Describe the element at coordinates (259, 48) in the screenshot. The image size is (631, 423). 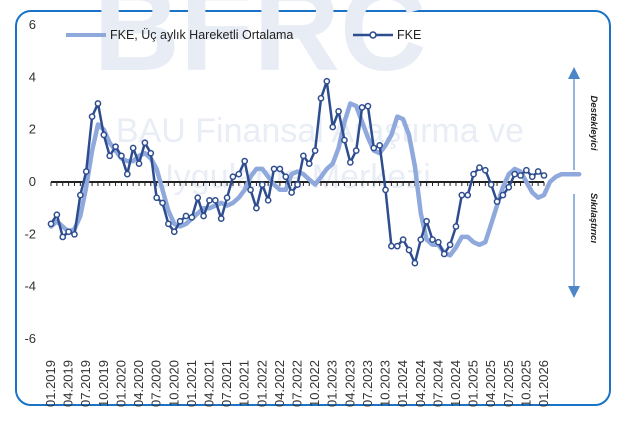
I see `watermark-logo: BFRC` at that location.